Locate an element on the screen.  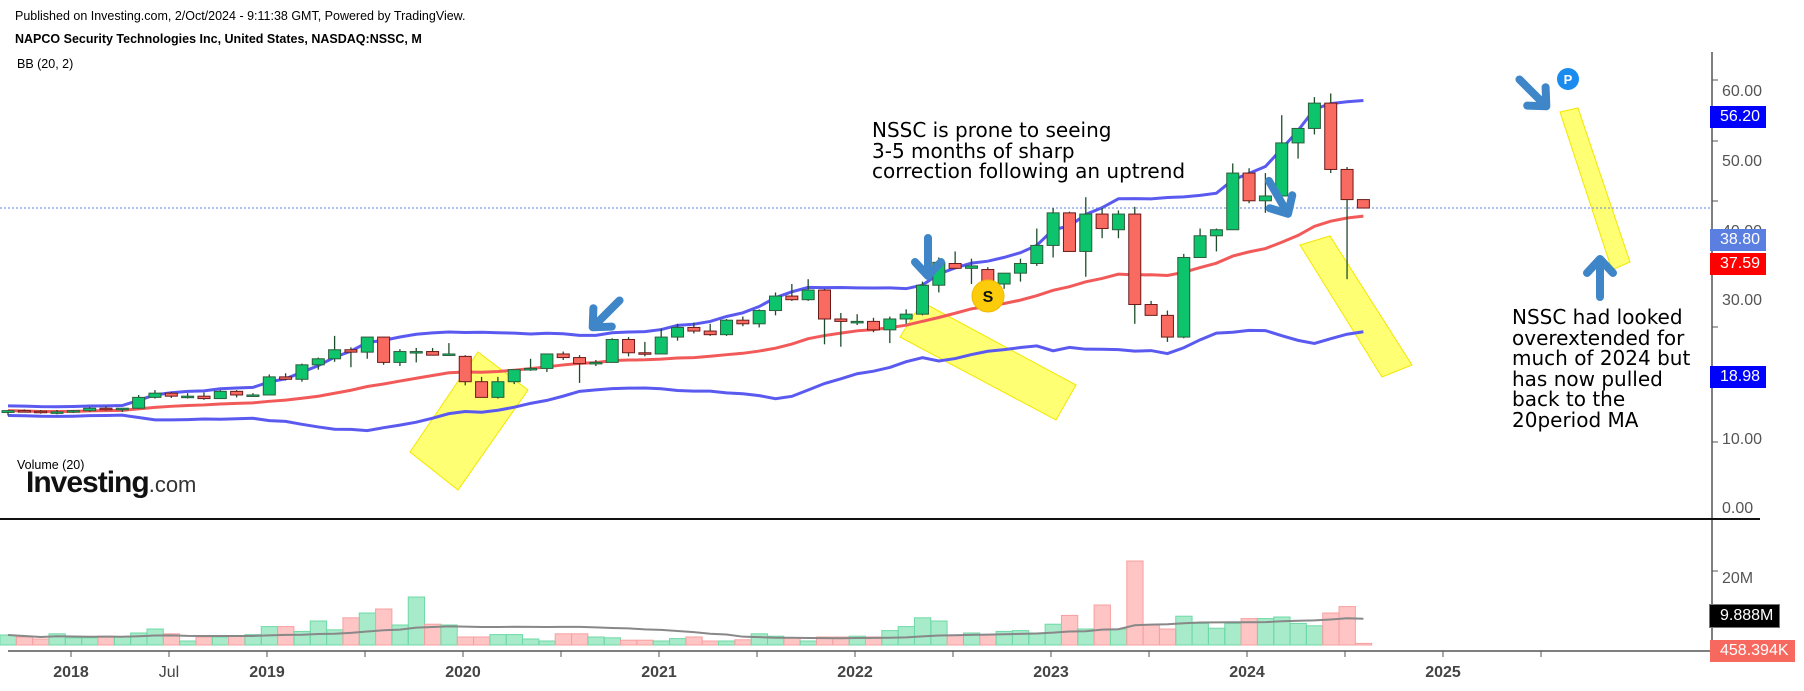
bb-indicator-label: BB (20, 2) is located at coordinates (45, 64).